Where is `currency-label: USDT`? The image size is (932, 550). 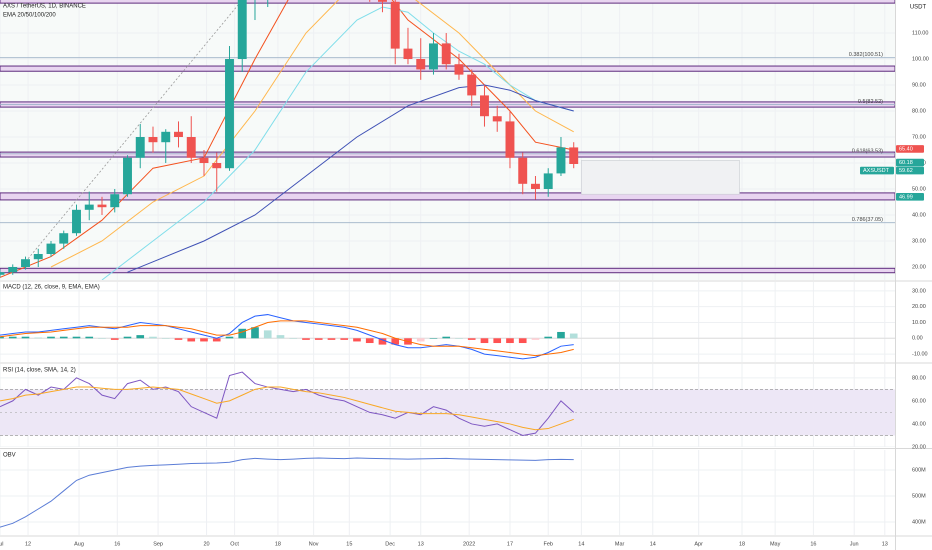
currency-label: USDT is located at coordinates (918, 8).